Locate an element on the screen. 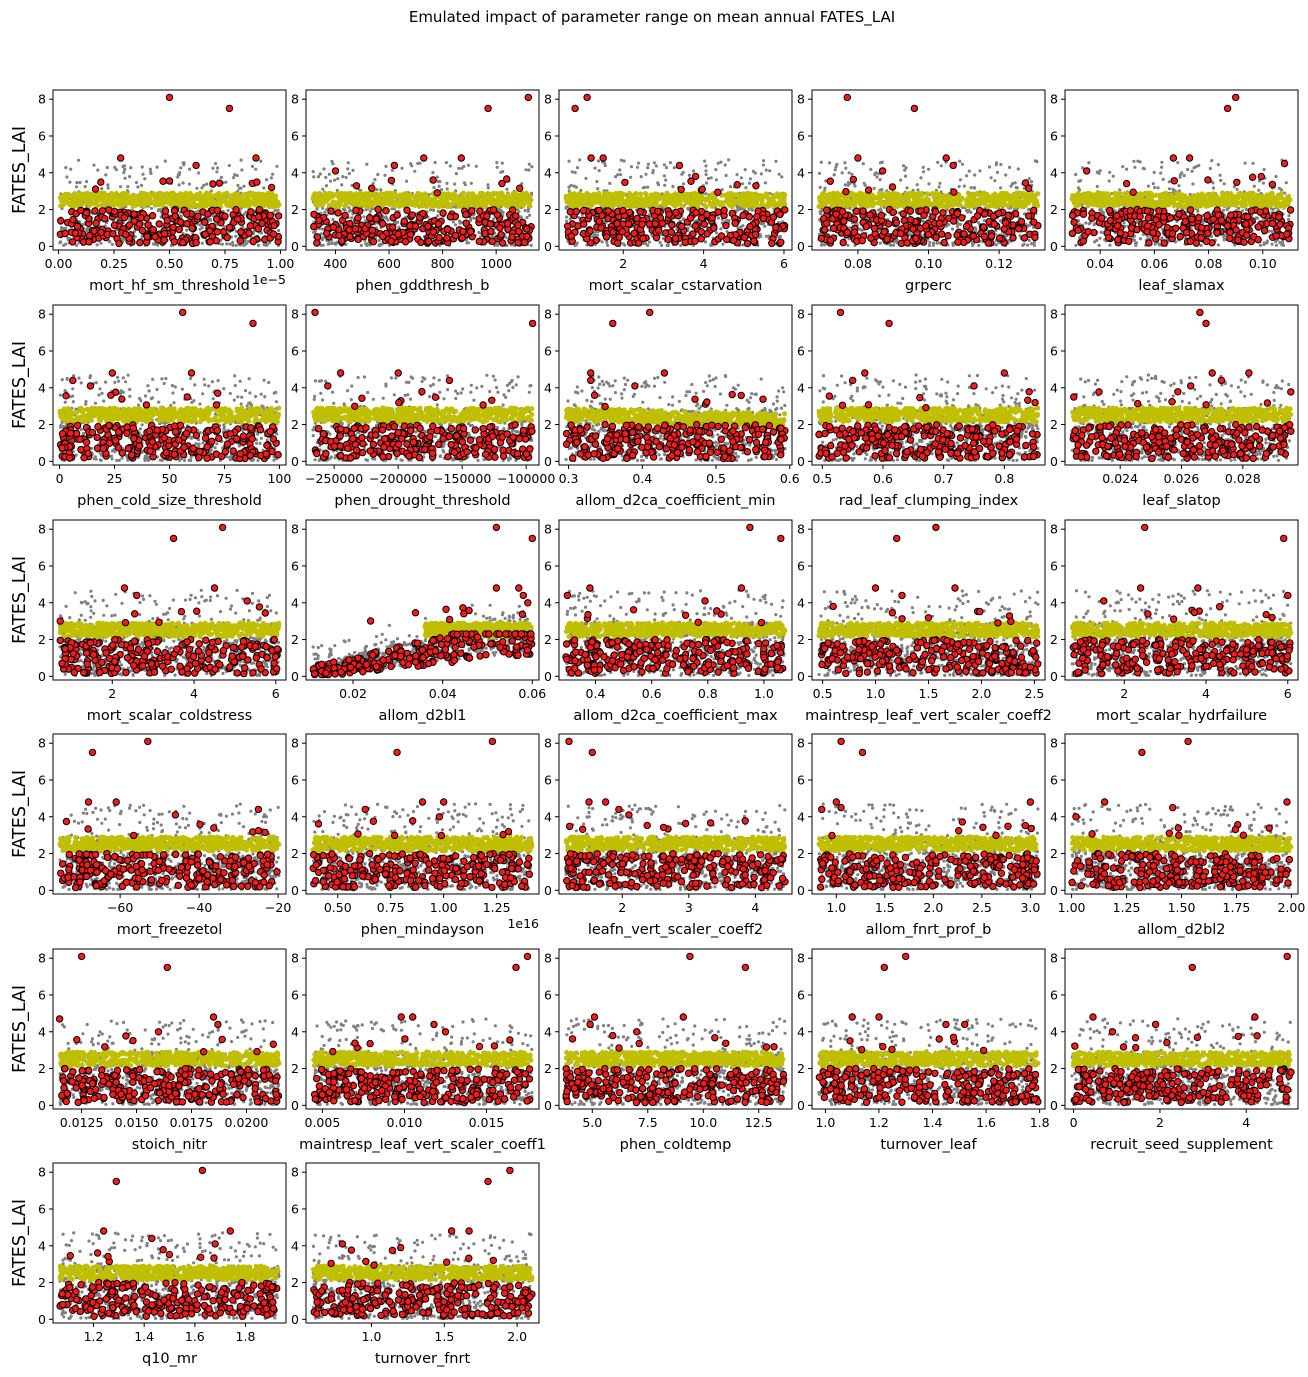 The image size is (1308, 1377). x-tick-label: 0.7 is located at coordinates (944, 478).